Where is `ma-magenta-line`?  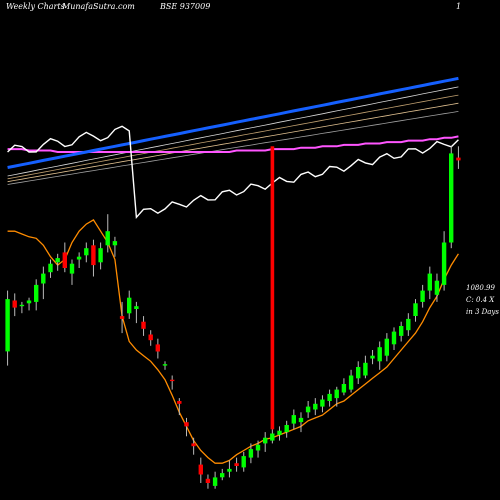 ma-magenta-line is located at coordinates (233, 144).